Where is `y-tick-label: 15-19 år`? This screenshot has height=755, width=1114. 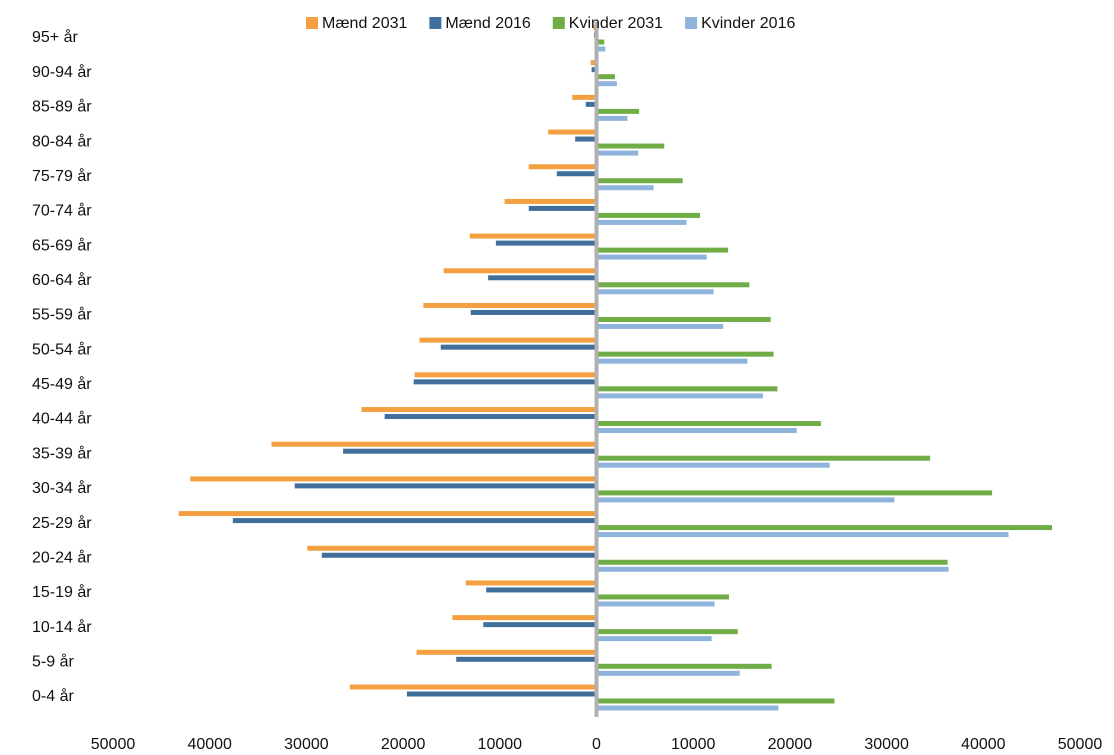
y-tick-label: 15-19 år is located at coordinates (62, 592).